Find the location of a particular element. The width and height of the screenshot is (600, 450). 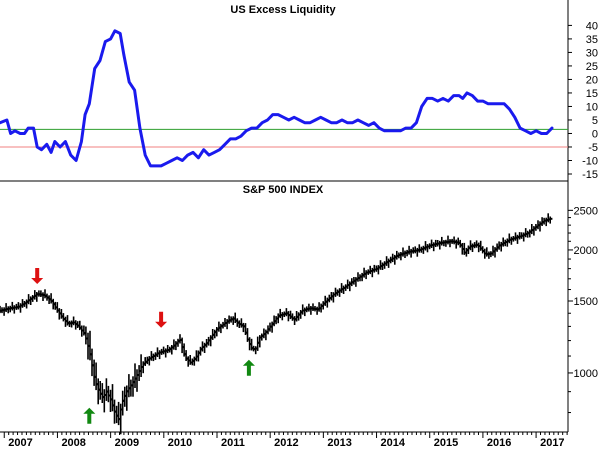

x-axis-label-2008: 2008 is located at coordinates (73, 443).